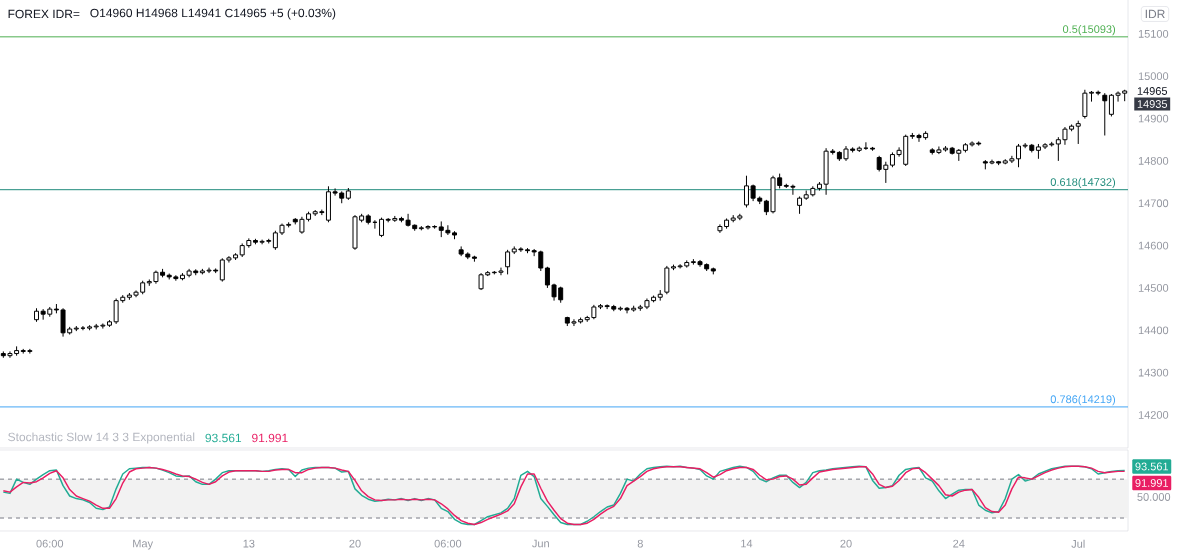 The height and width of the screenshot is (556, 1189). I want to click on y-tick-label: 14900, so click(1153, 118).